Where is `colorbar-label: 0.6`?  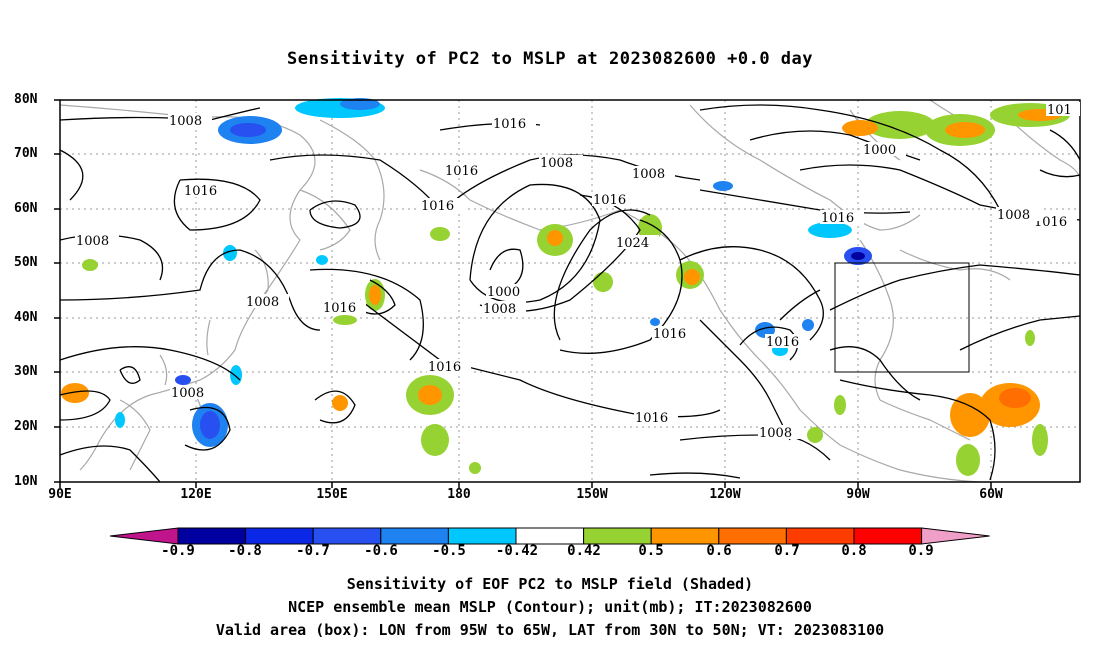 colorbar-label: 0.6 is located at coordinates (719, 551).